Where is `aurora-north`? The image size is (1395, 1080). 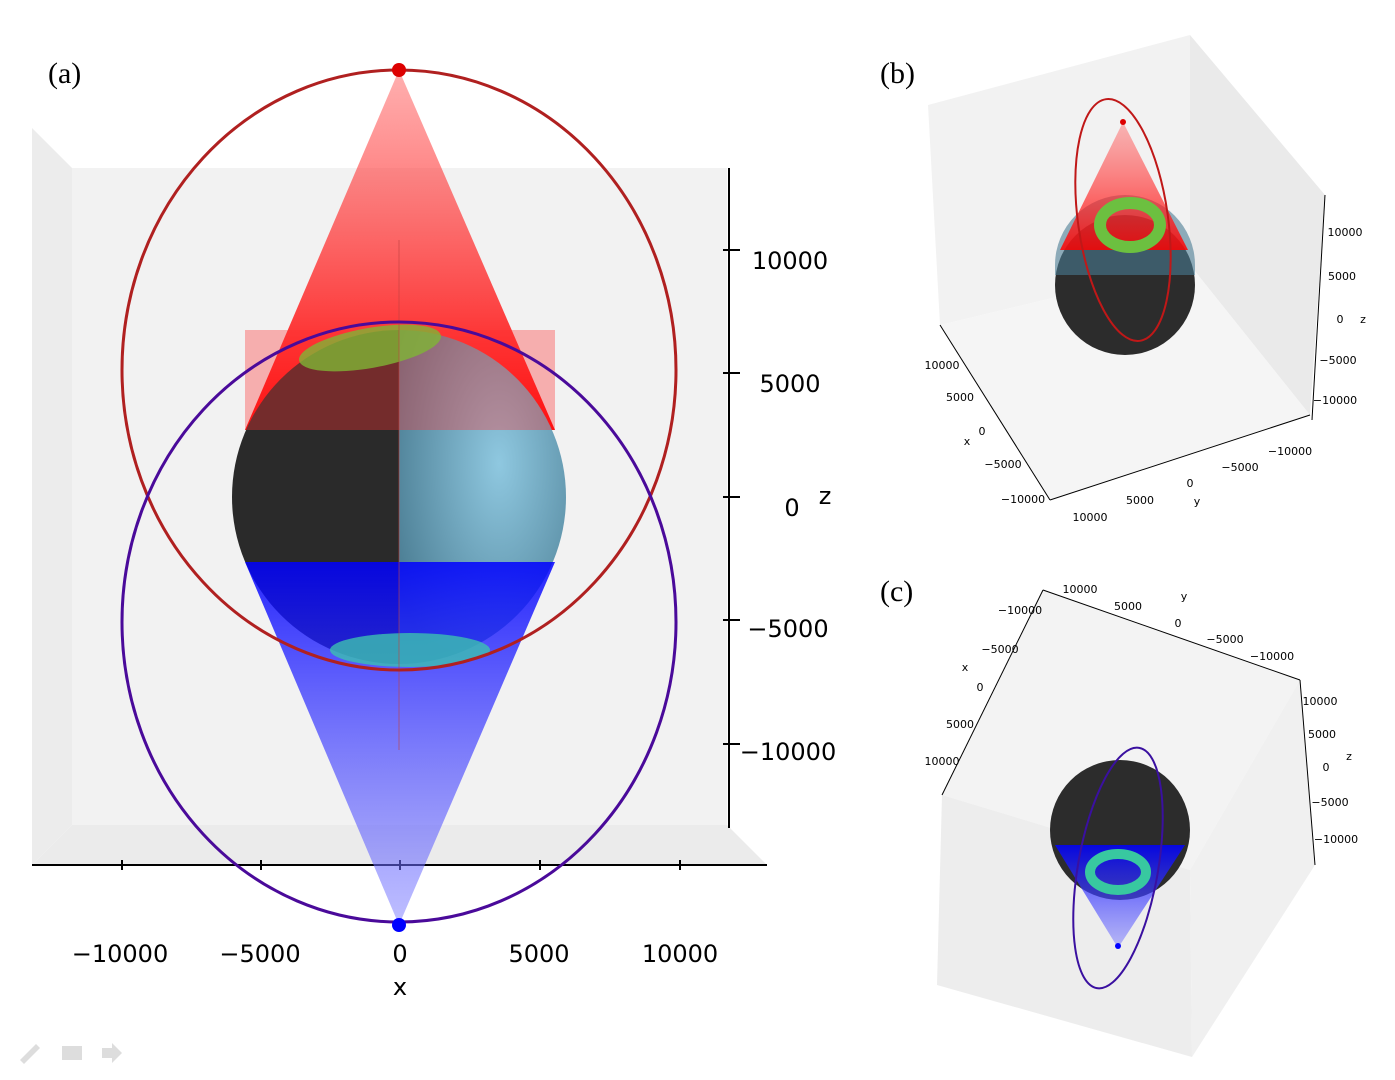
aurora-north is located at coordinates (370, 348).